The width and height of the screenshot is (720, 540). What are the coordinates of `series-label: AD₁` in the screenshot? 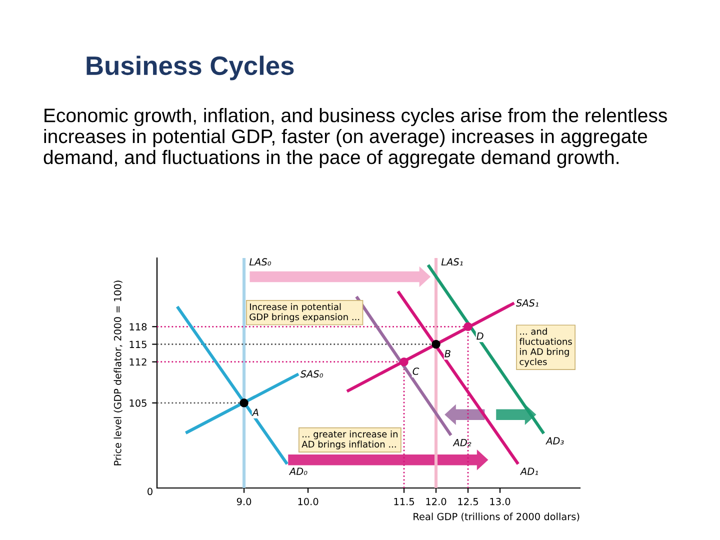 It's located at (529, 471).